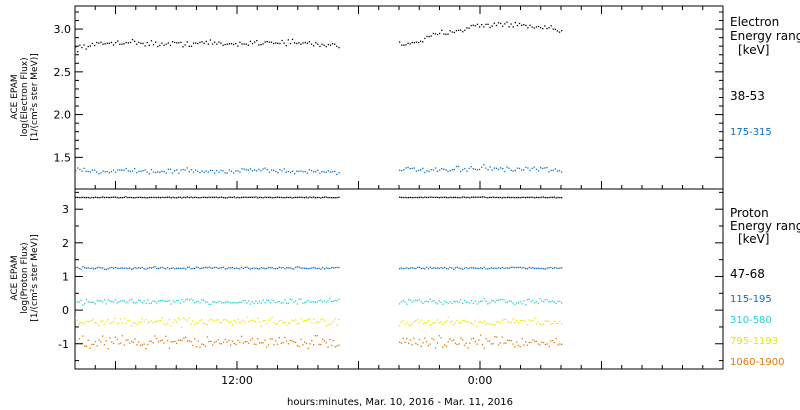 This screenshot has height=410, width=800. Describe the element at coordinates (754, 341) in the screenshot. I see `proton-legend-795-1193: 795-1193` at that location.